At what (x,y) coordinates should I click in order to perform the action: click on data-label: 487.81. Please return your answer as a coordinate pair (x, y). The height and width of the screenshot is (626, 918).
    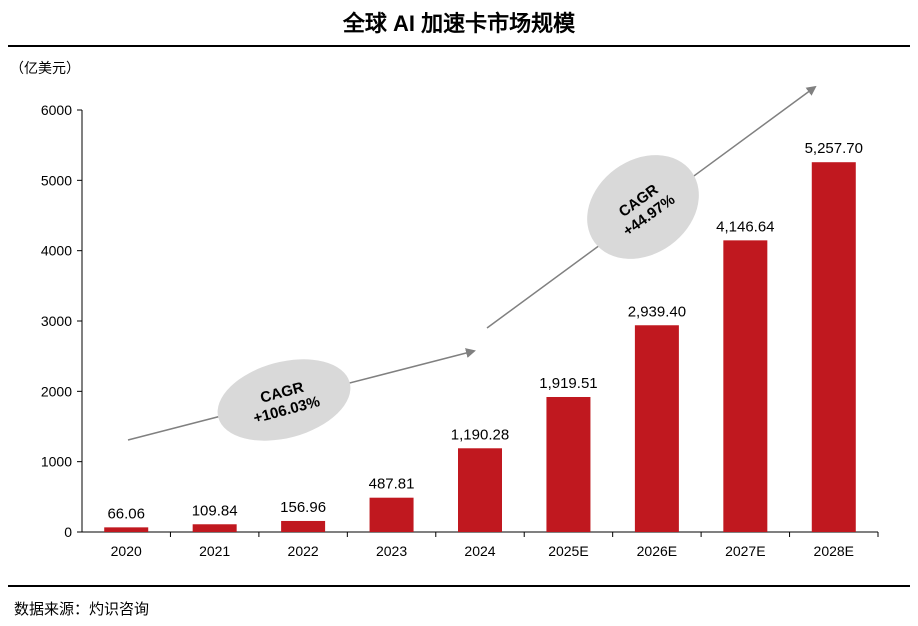
    Looking at the image, I should click on (392, 484).